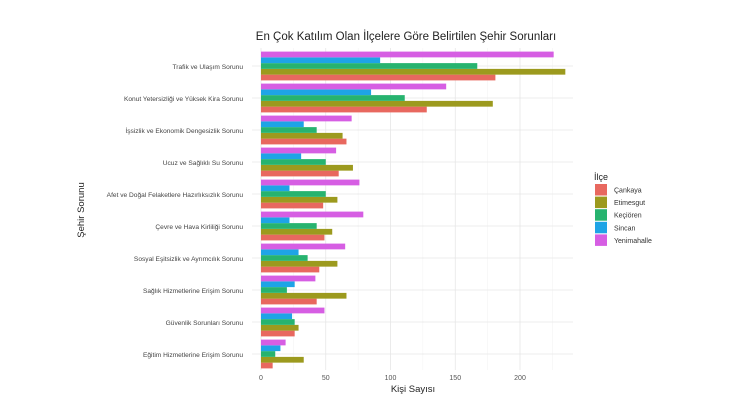 The height and width of the screenshot is (410, 729). I want to click on y-tick-label: Güvenlik Sorunları Sorunu, so click(205, 323).